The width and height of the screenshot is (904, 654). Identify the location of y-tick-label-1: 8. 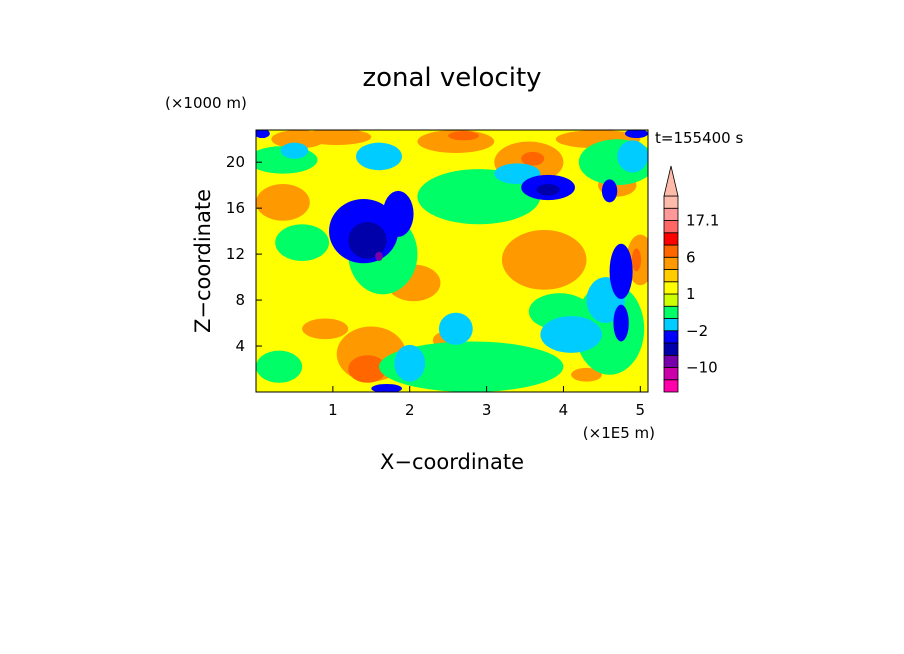
(240, 300).